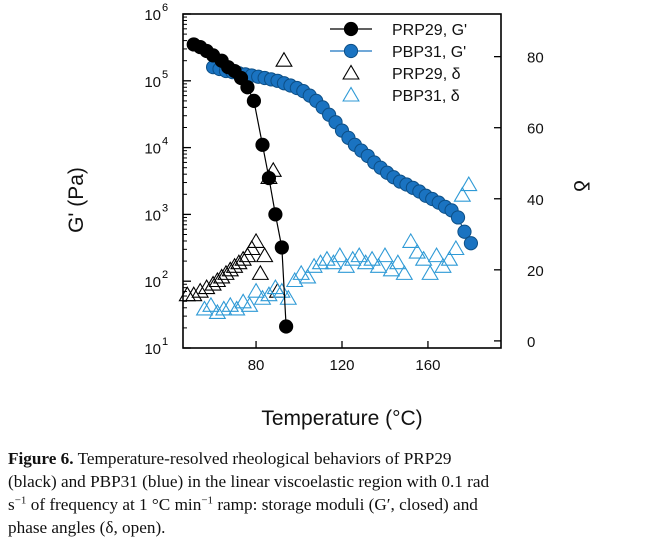  What do you see at coordinates (76, 200) in the screenshot?
I see `y-left-axis-title: G' (Pa)` at bounding box center [76, 200].